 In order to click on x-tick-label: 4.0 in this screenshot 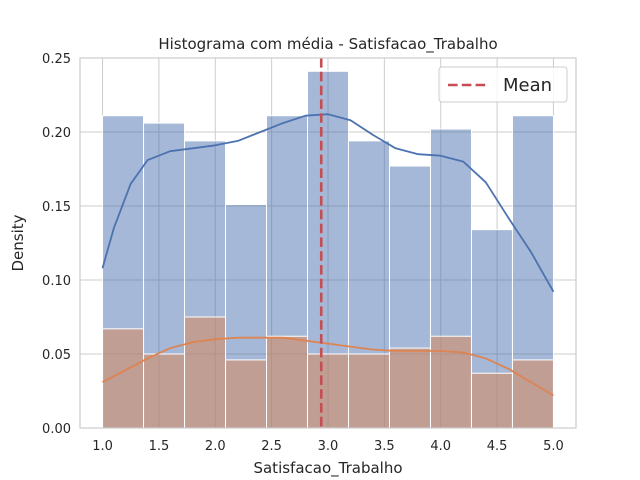, I will do `click(440, 446)`.